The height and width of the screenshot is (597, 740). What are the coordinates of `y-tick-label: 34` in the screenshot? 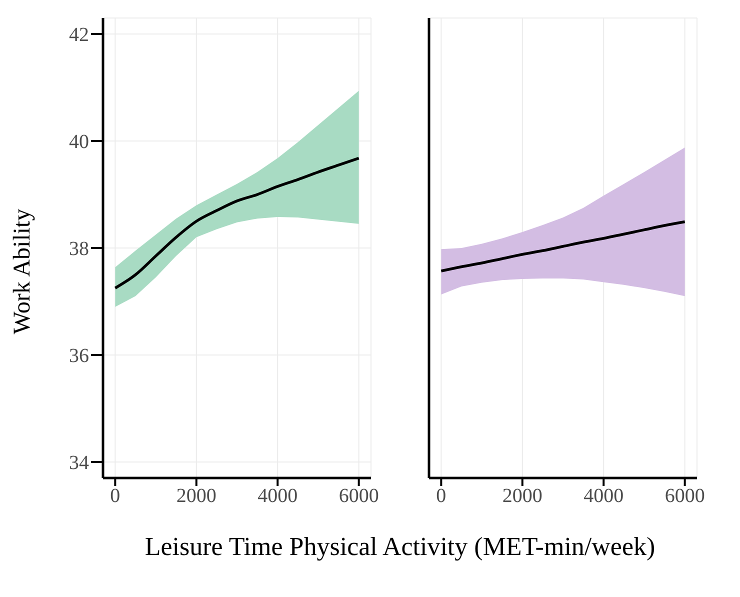 It's located at (79, 463).